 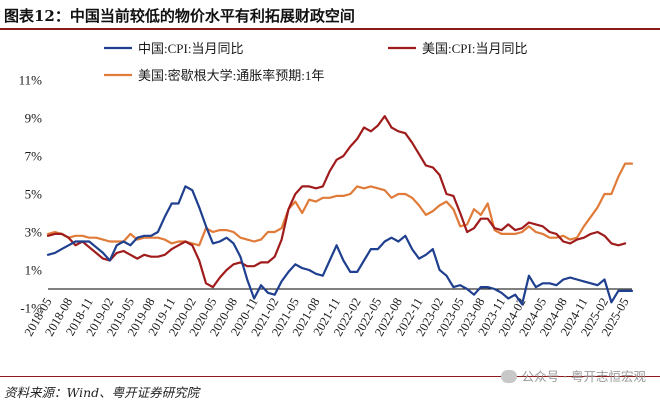 I want to click on wechat-icon, so click(x=508, y=376).